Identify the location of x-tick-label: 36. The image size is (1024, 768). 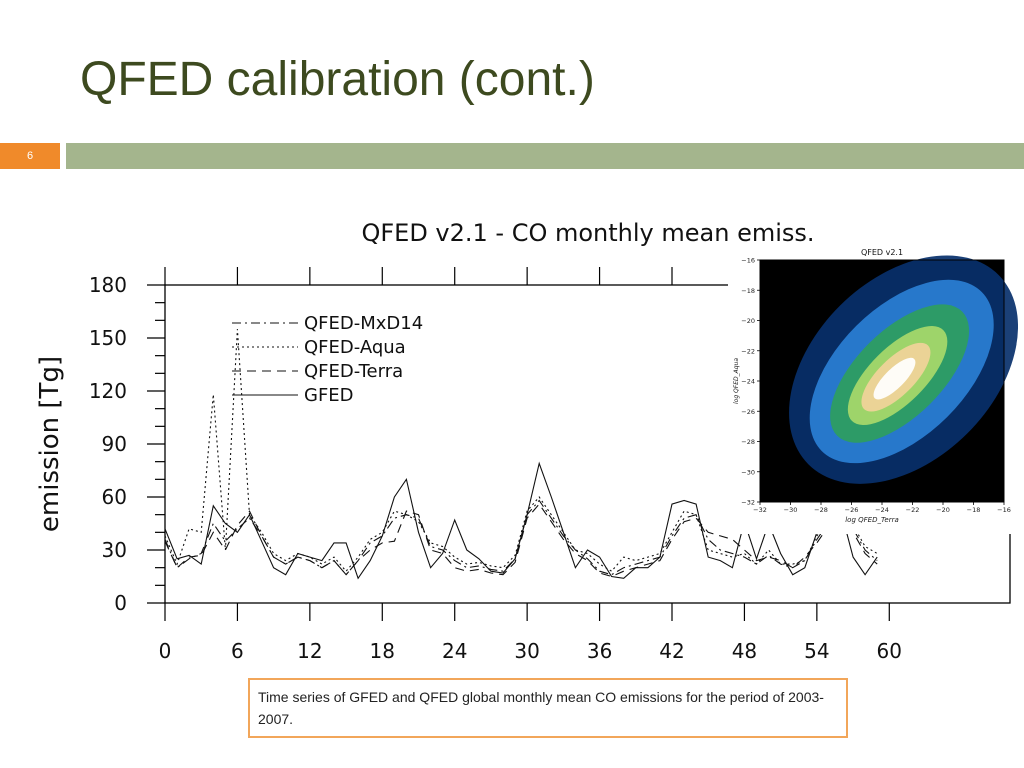
(599, 651).